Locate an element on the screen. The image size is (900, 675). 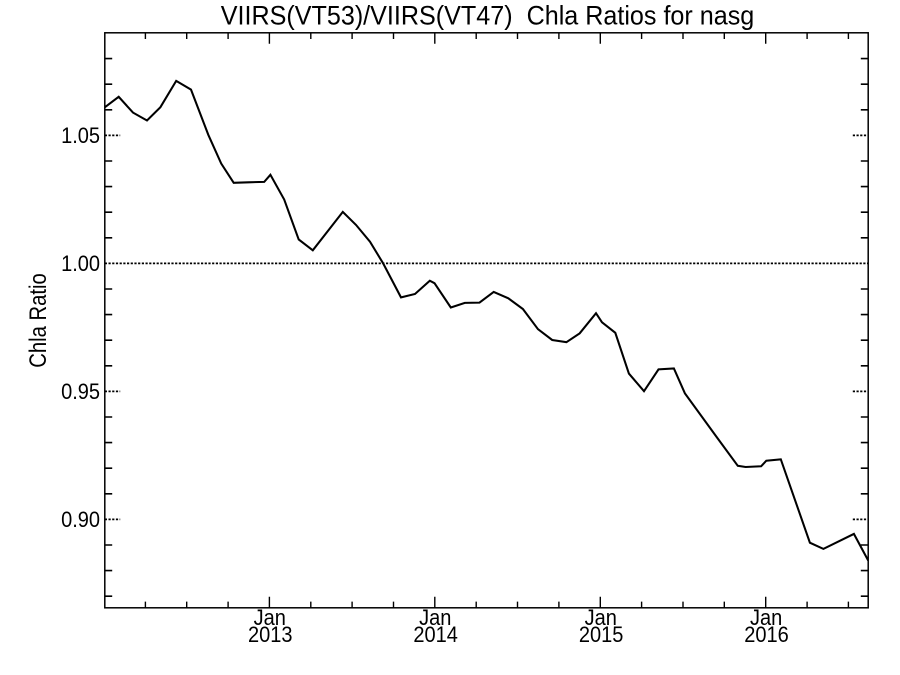
svg-text: 2014 is located at coordinates (435, 635).